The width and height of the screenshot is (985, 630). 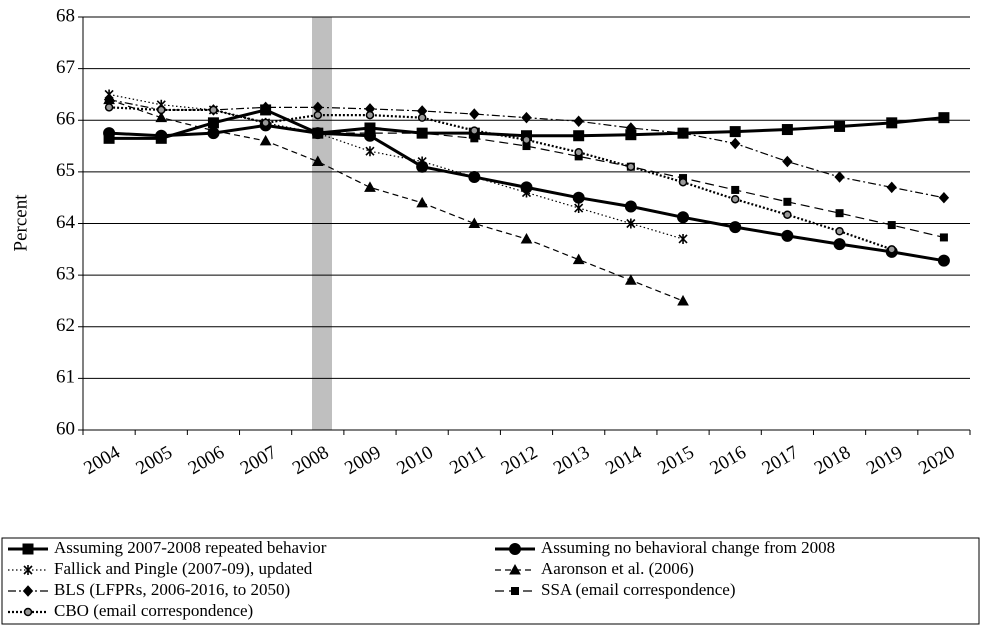 I want to click on x-tick-label: 2013, so click(x=571, y=460).